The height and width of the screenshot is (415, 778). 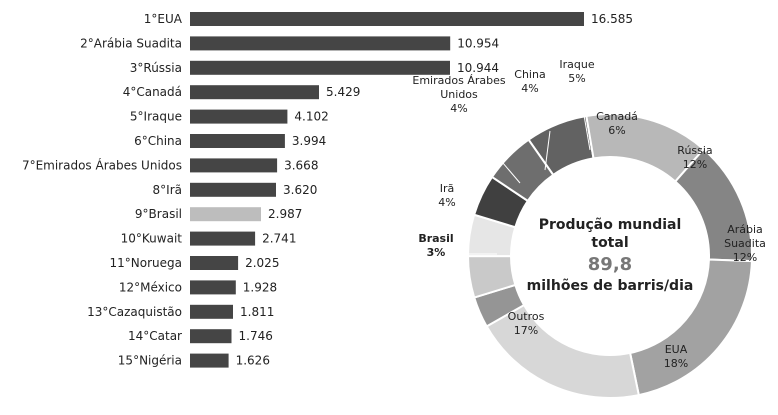 I want to click on bar-value-label: 10.944, so click(x=478, y=68).